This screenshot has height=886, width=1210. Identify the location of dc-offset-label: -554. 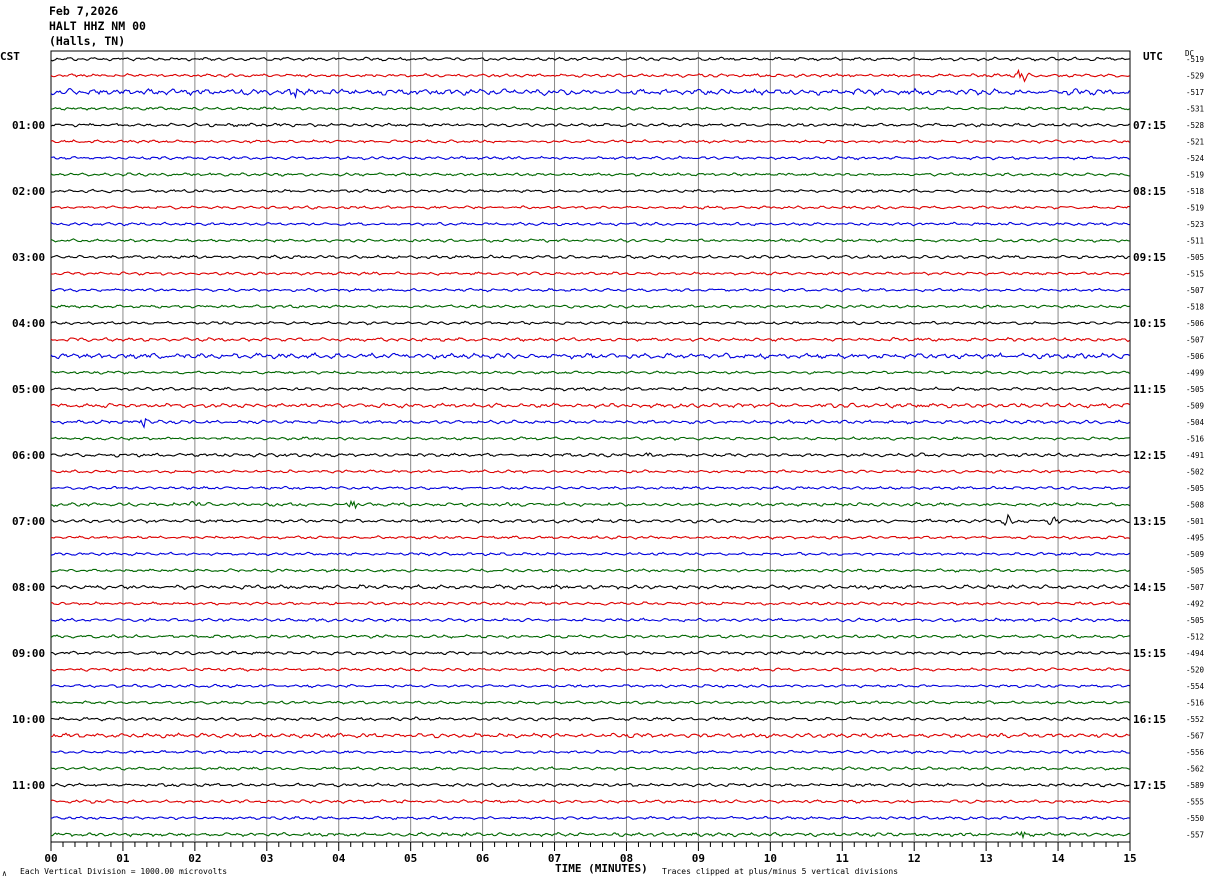
(1195, 686).